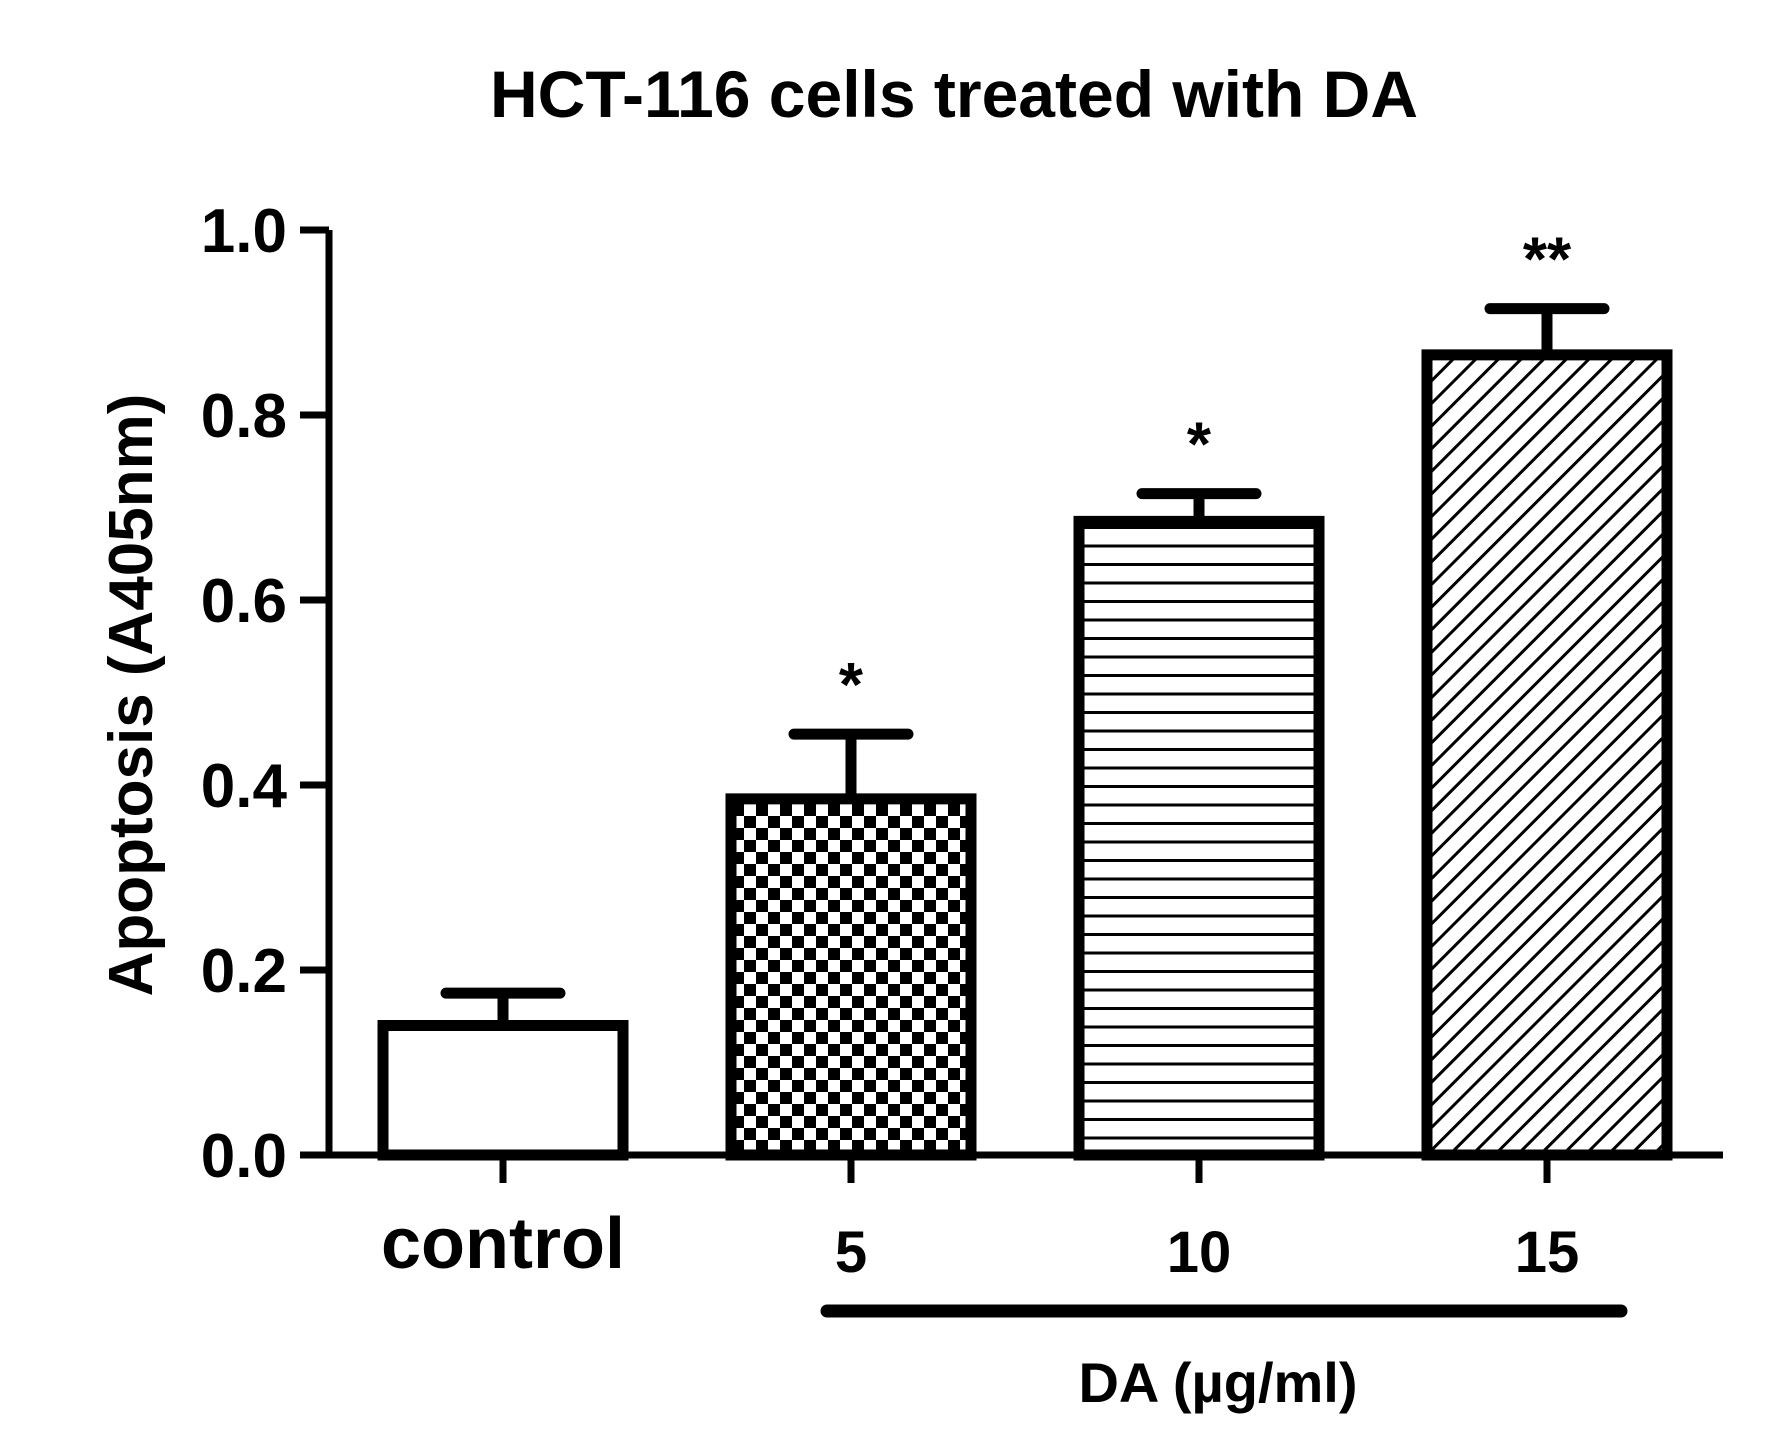 Image resolution: width=1772 pixels, height=1456 pixels. I want to click on y-tick-label: 0.4, so click(244, 786).